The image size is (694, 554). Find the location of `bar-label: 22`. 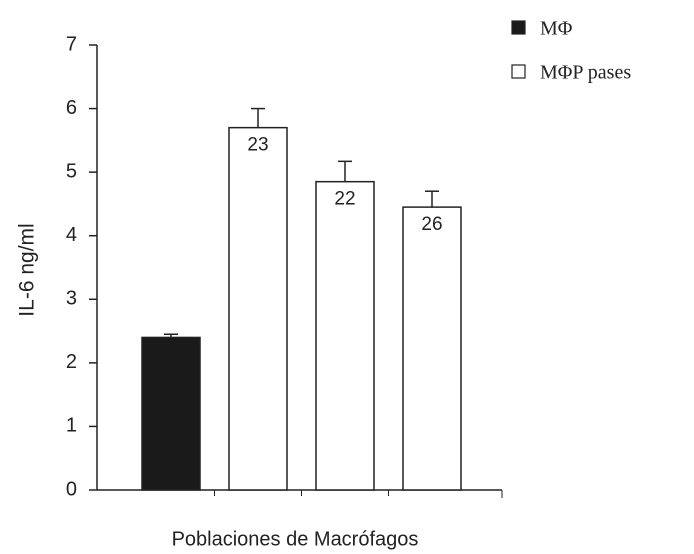

bar-label: 22 is located at coordinates (344, 199).